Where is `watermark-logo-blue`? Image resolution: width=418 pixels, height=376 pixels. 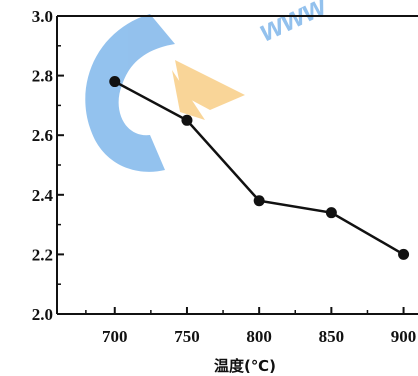
watermark-logo-blue is located at coordinates (130, 93).